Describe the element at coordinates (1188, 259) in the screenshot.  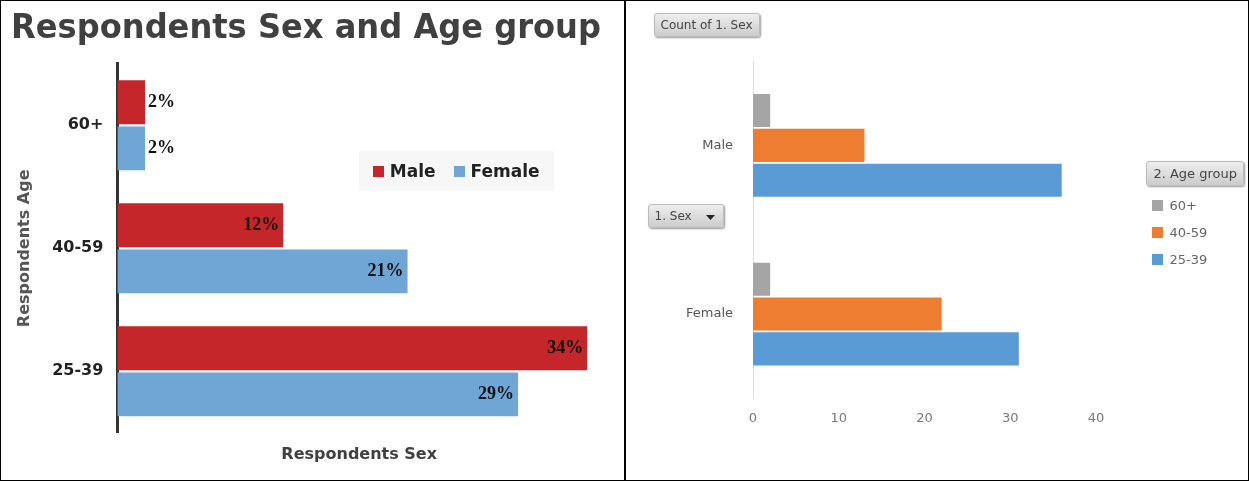
I see `legend-label: 25-39` at that location.